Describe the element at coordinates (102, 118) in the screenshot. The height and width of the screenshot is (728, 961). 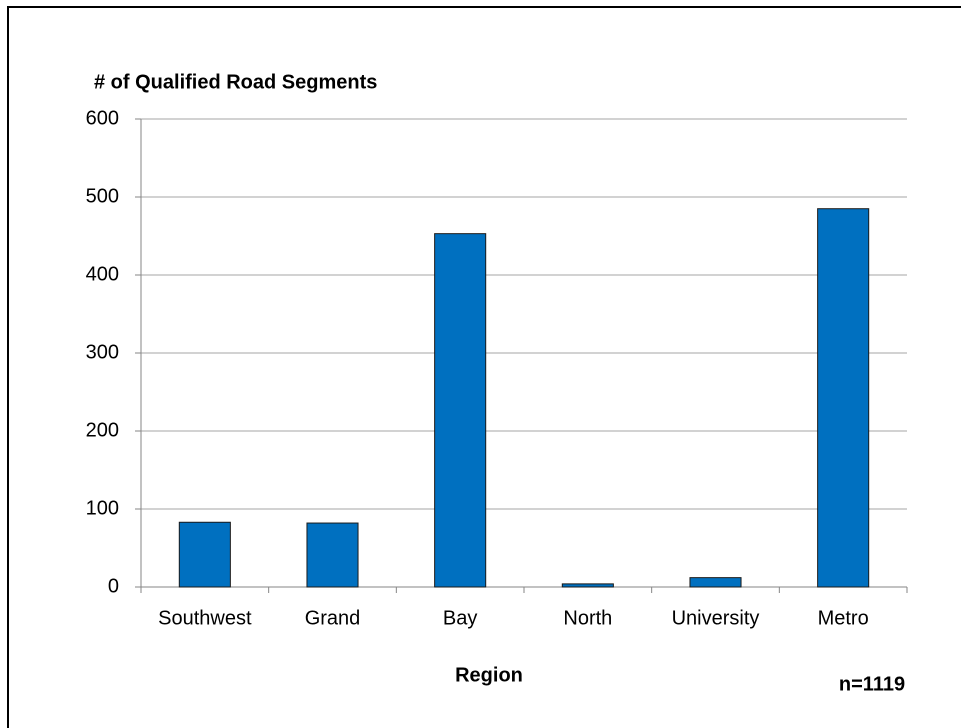
I see `y-tick-label: 600` at that location.